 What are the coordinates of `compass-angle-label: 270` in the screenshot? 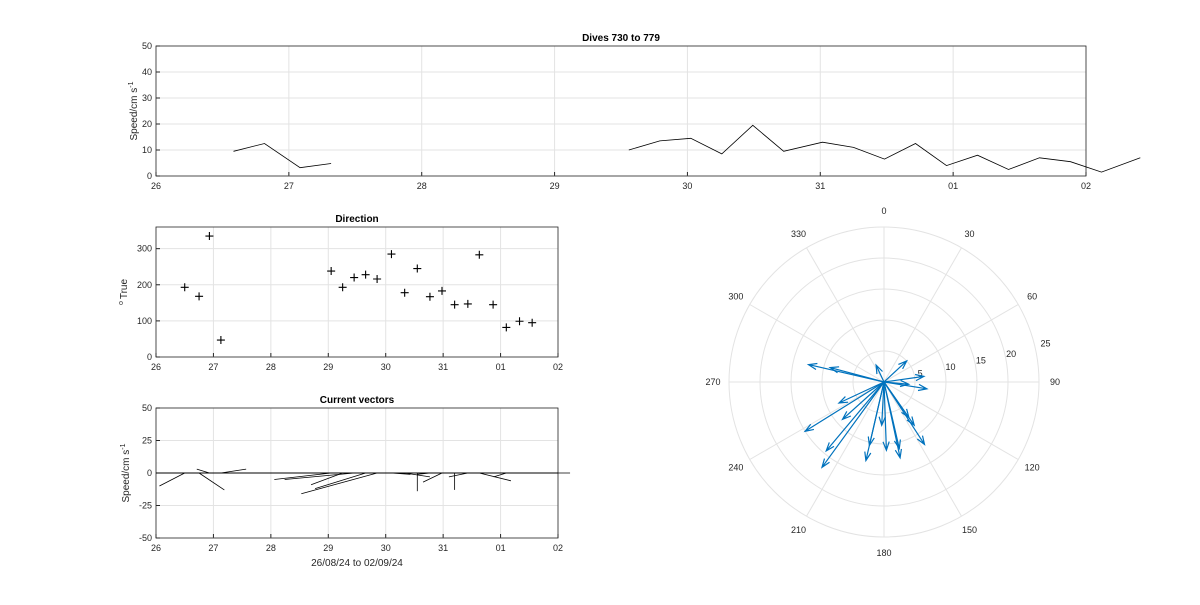 It's located at (712, 382).